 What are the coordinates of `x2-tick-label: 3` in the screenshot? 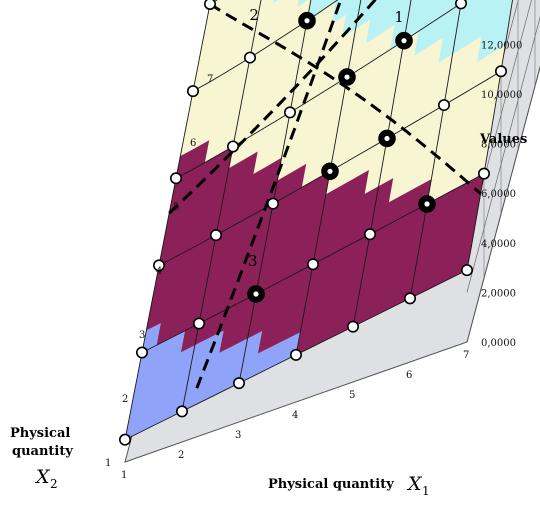 It's located at (142, 335).